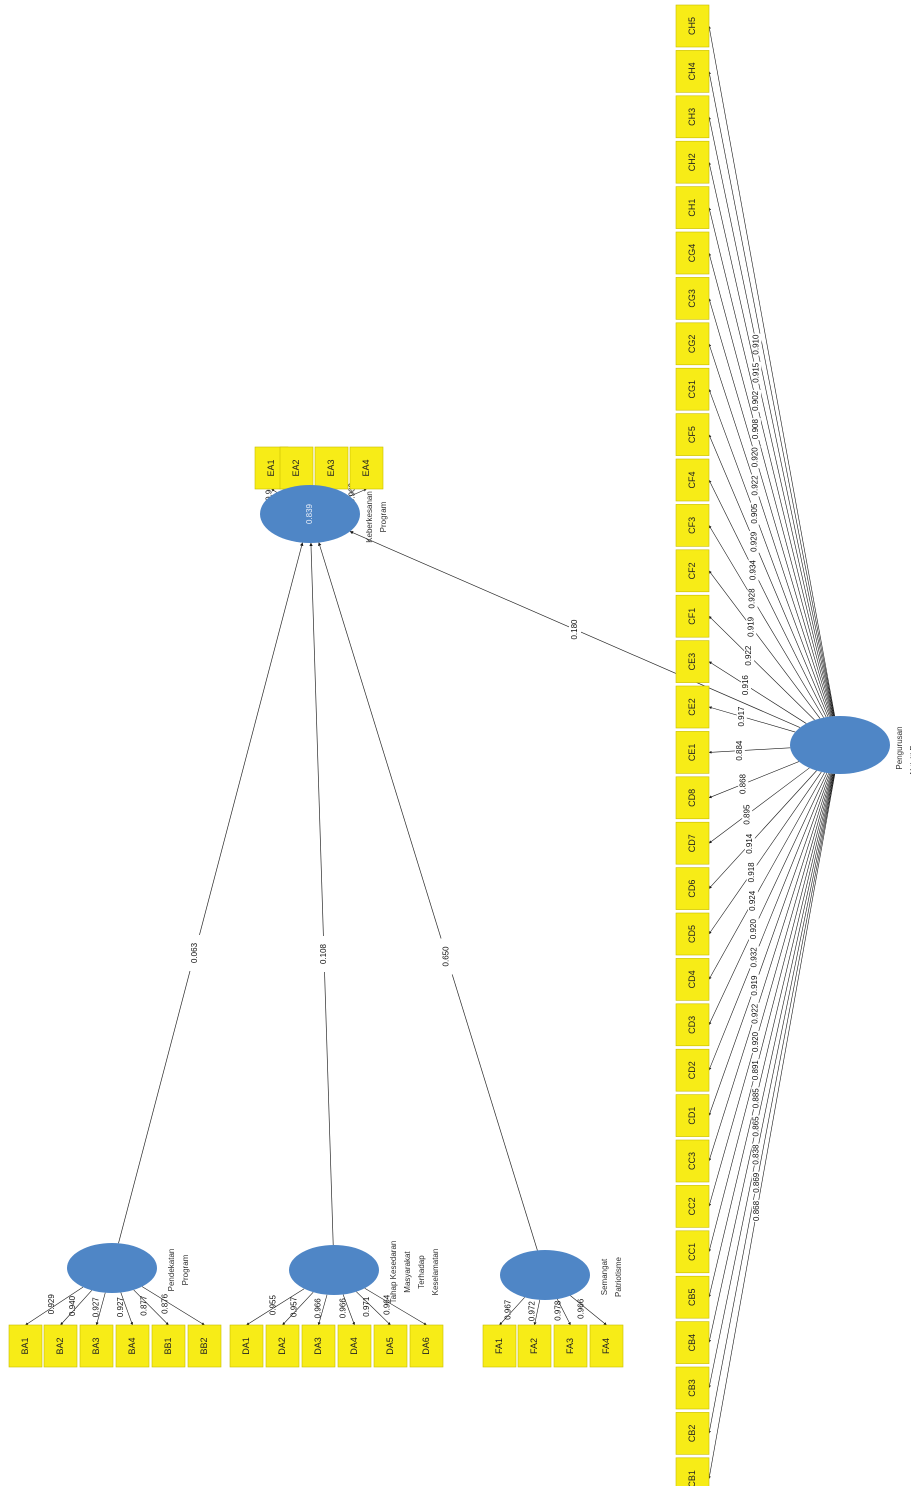 This screenshot has height=1486, width=911. I want to click on loading-value-group: 0.885, so click(756, 1098).